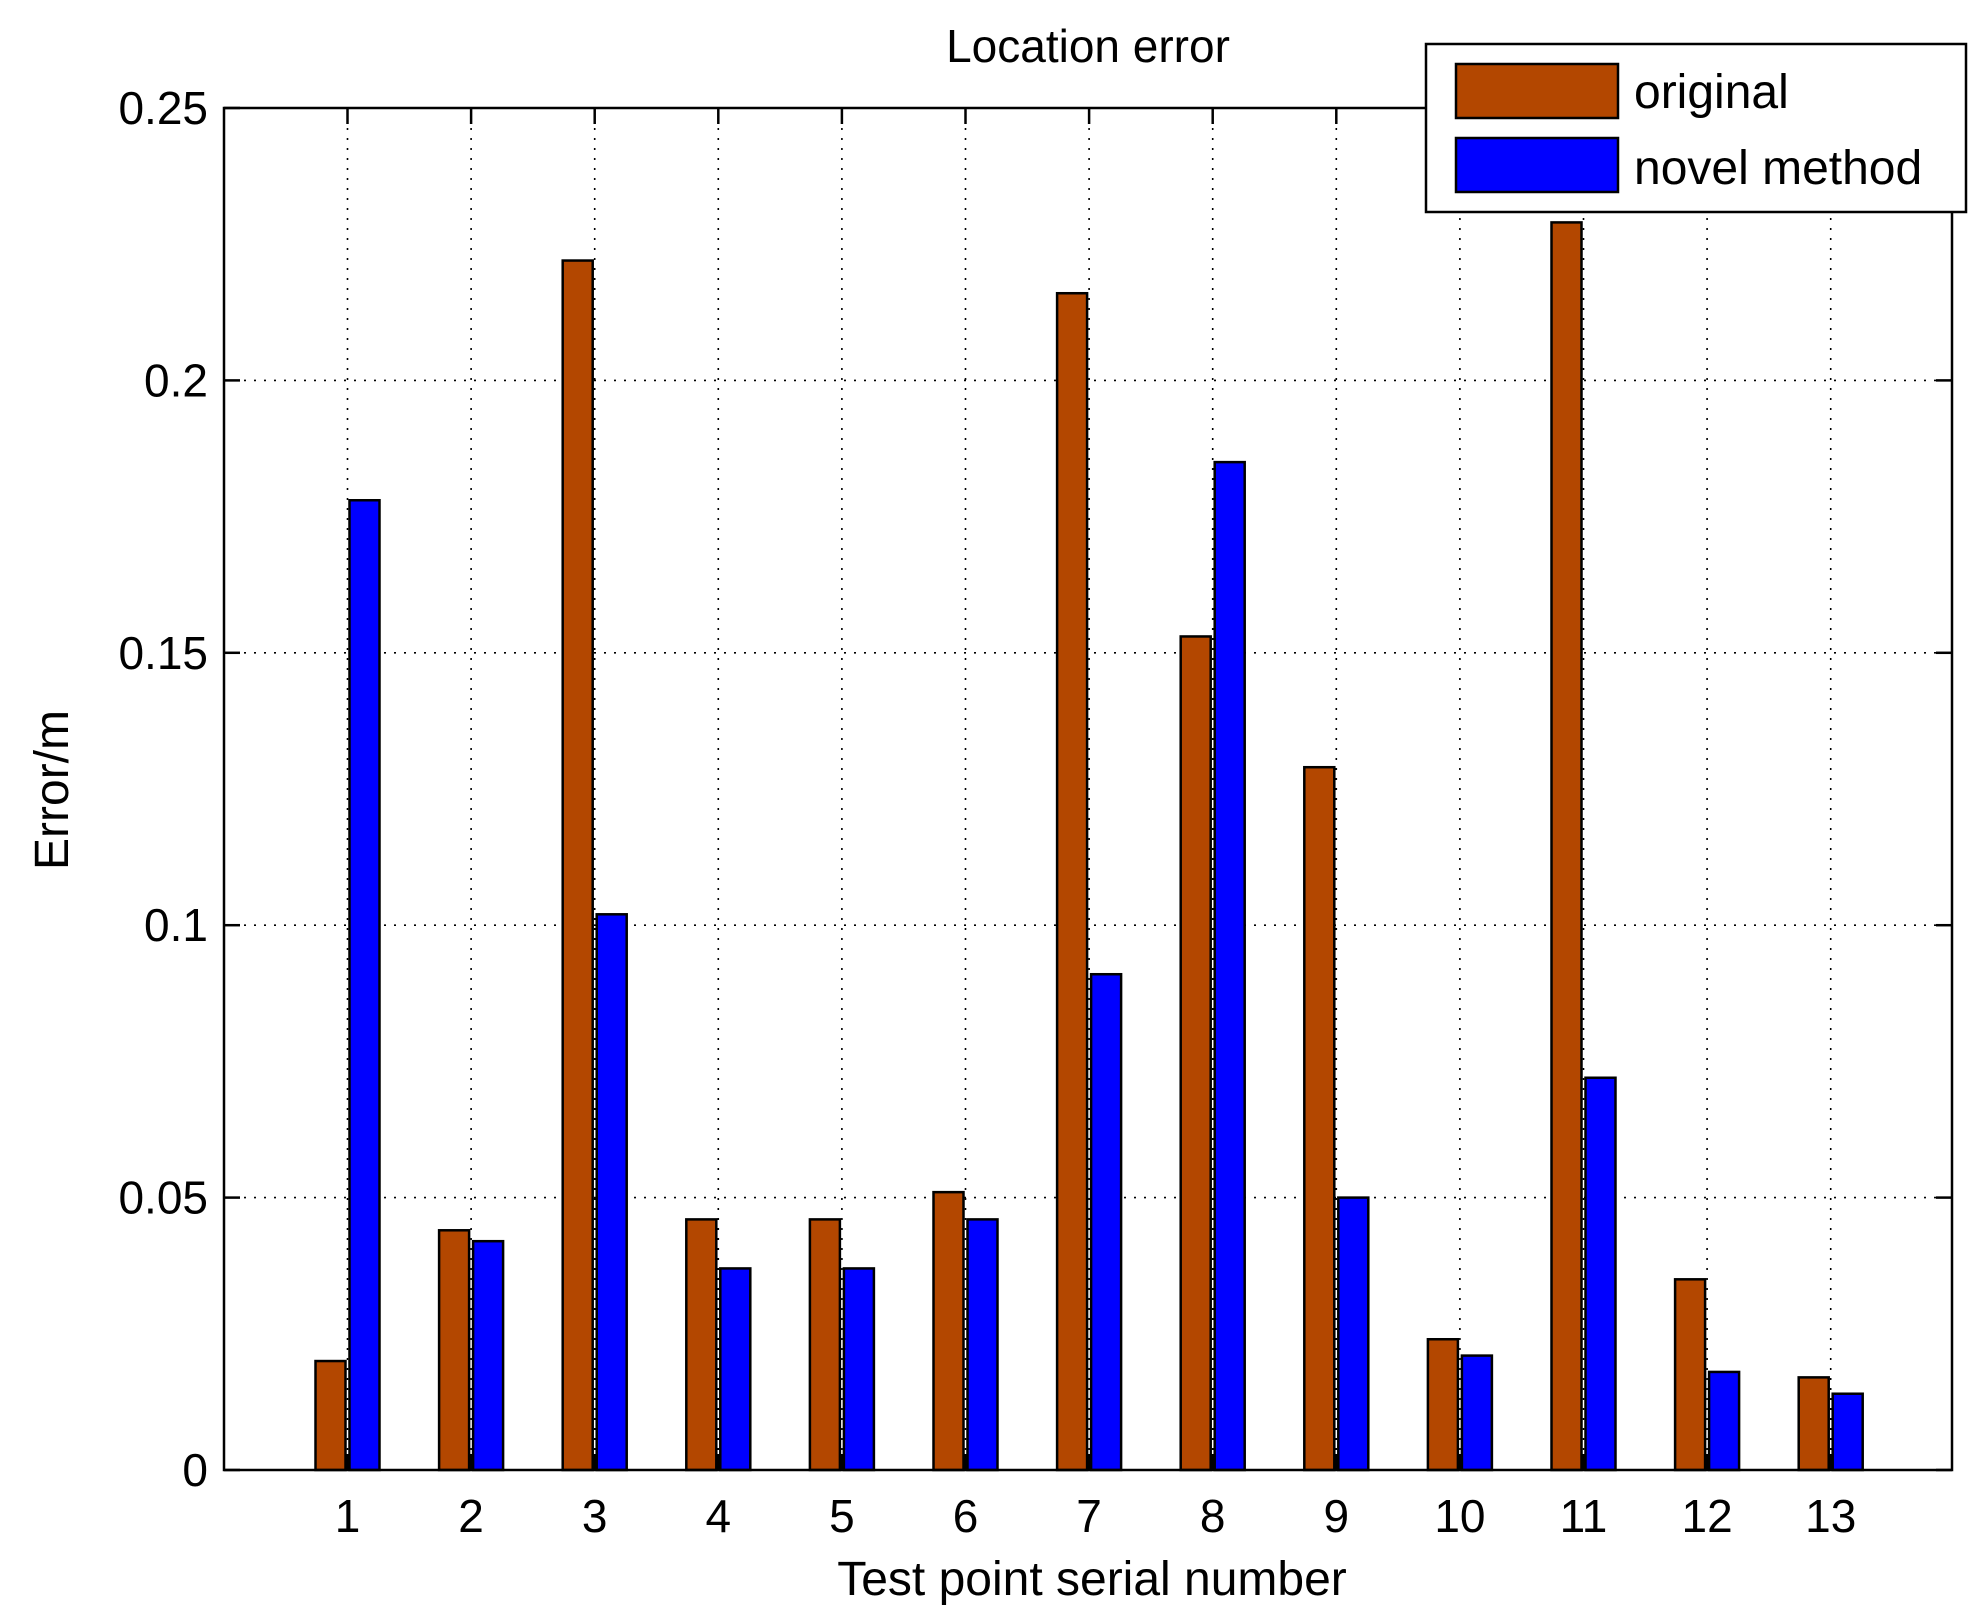 This screenshot has width=1982, height=1615. What do you see at coordinates (163, 653) in the screenshot?
I see `y-tick-label: 0.15` at bounding box center [163, 653].